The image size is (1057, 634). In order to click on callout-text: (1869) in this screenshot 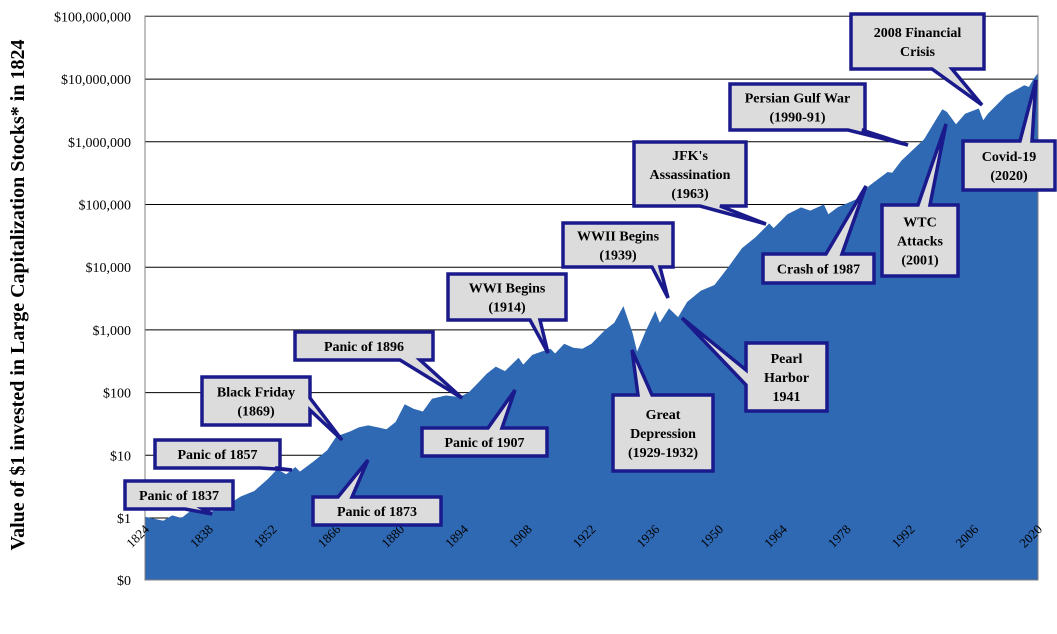, I will do `click(256, 412)`.